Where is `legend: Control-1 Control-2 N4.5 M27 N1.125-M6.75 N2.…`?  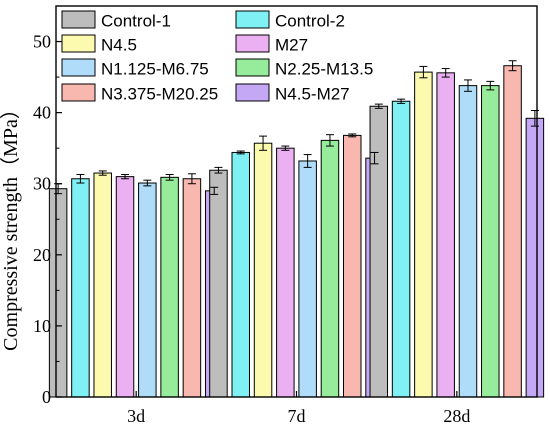 legend: Control-1 Control-2 N4.5 M27 N1.125-M6.75 N2.… is located at coordinates (217, 57).